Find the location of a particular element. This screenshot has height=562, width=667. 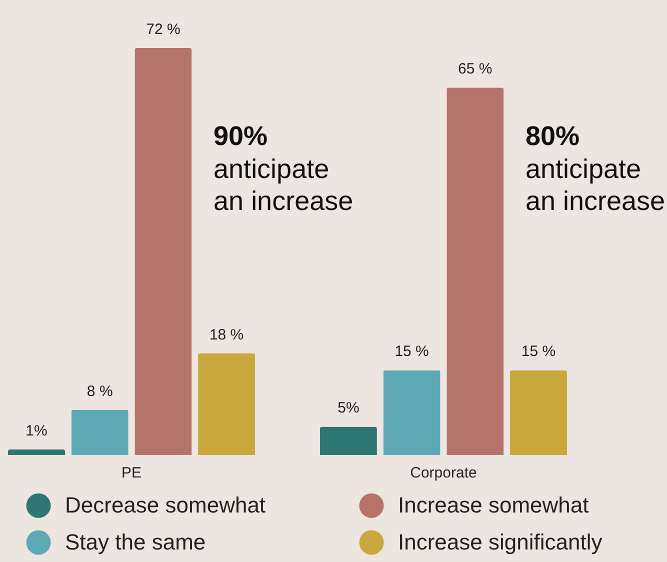

data-label: 5% is located at coordinates (349, 408).